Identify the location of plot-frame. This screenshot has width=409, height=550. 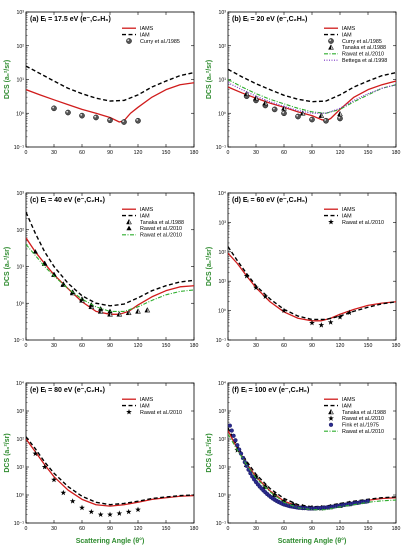
(110, 453).